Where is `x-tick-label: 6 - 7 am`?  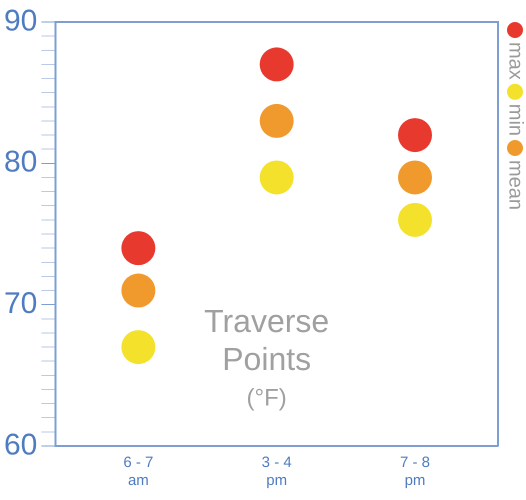
x-tick-label: 6 - 7 am is located at coordinates (138, 472).